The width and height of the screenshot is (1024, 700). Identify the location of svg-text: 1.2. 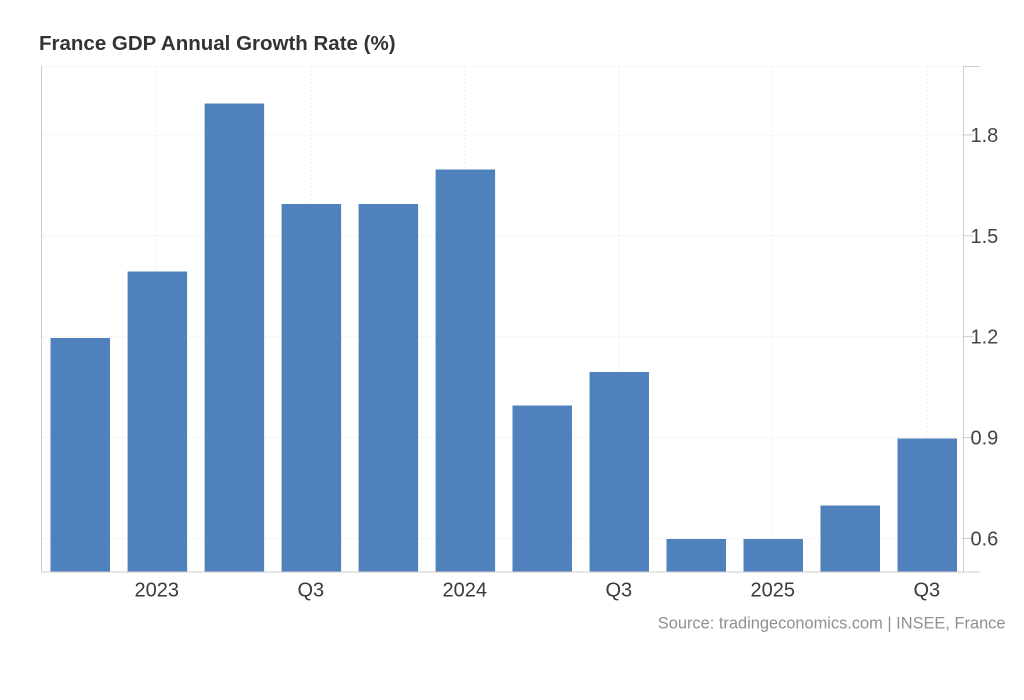
(985, 338).